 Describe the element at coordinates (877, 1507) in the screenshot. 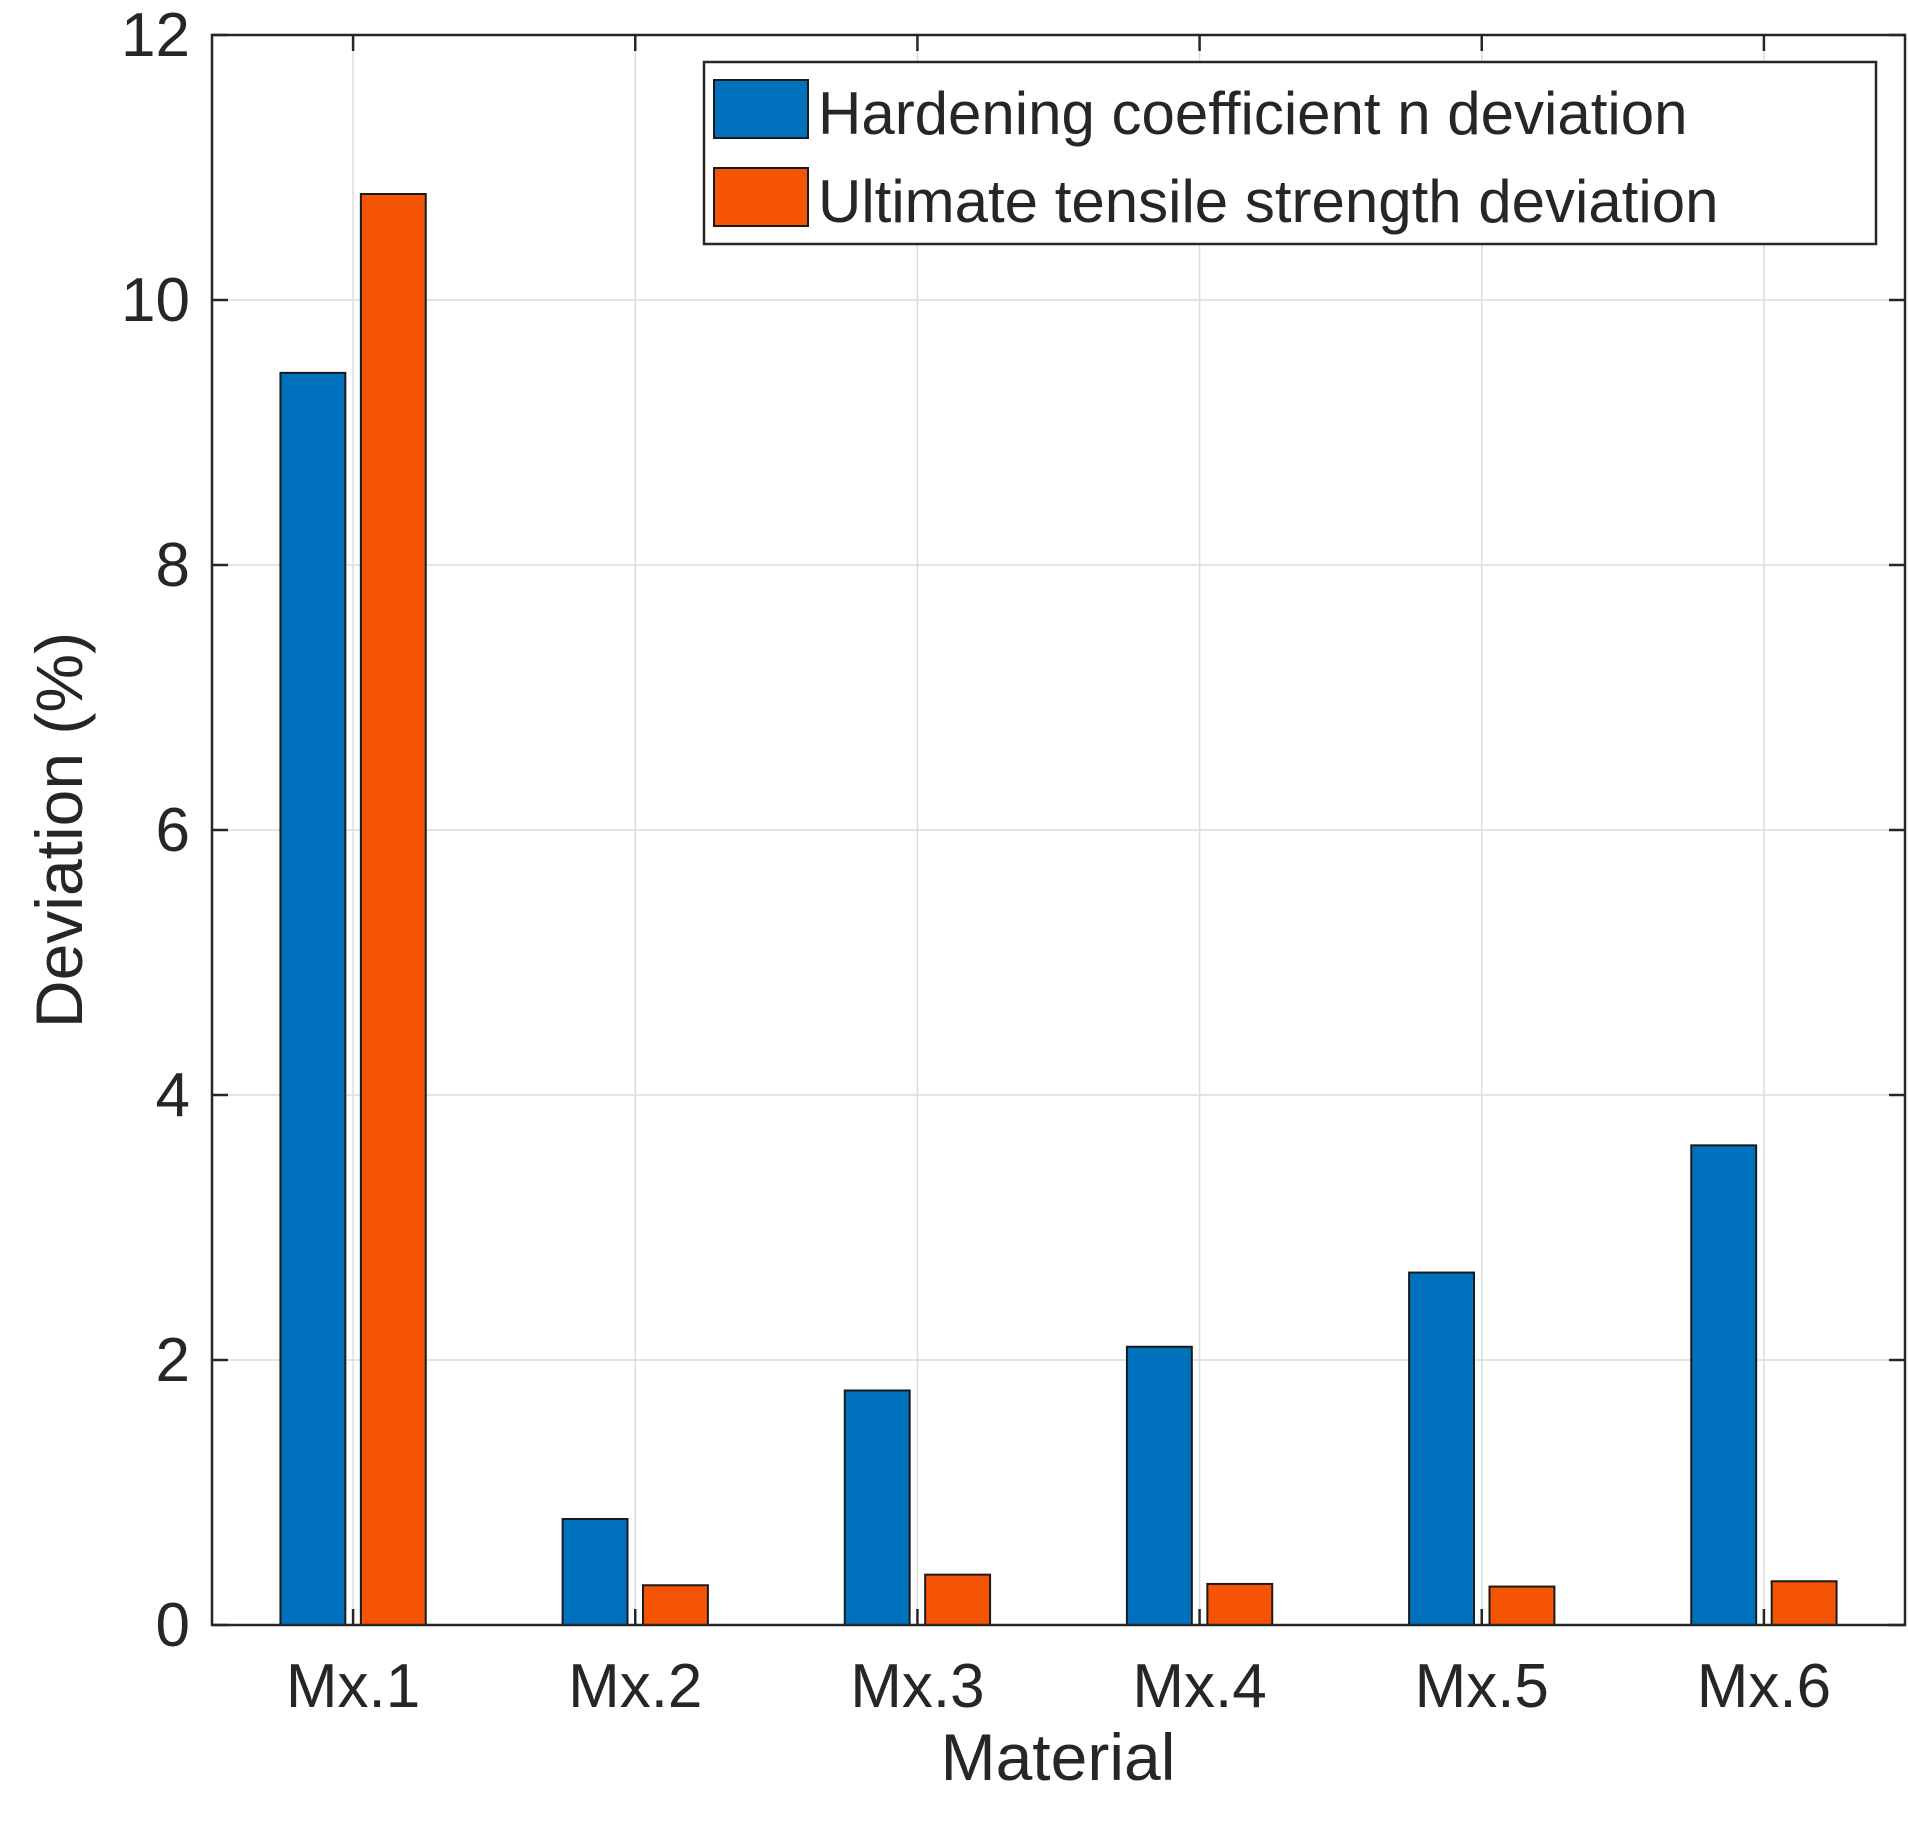

I see `bar-hardening-mx3` at that location.